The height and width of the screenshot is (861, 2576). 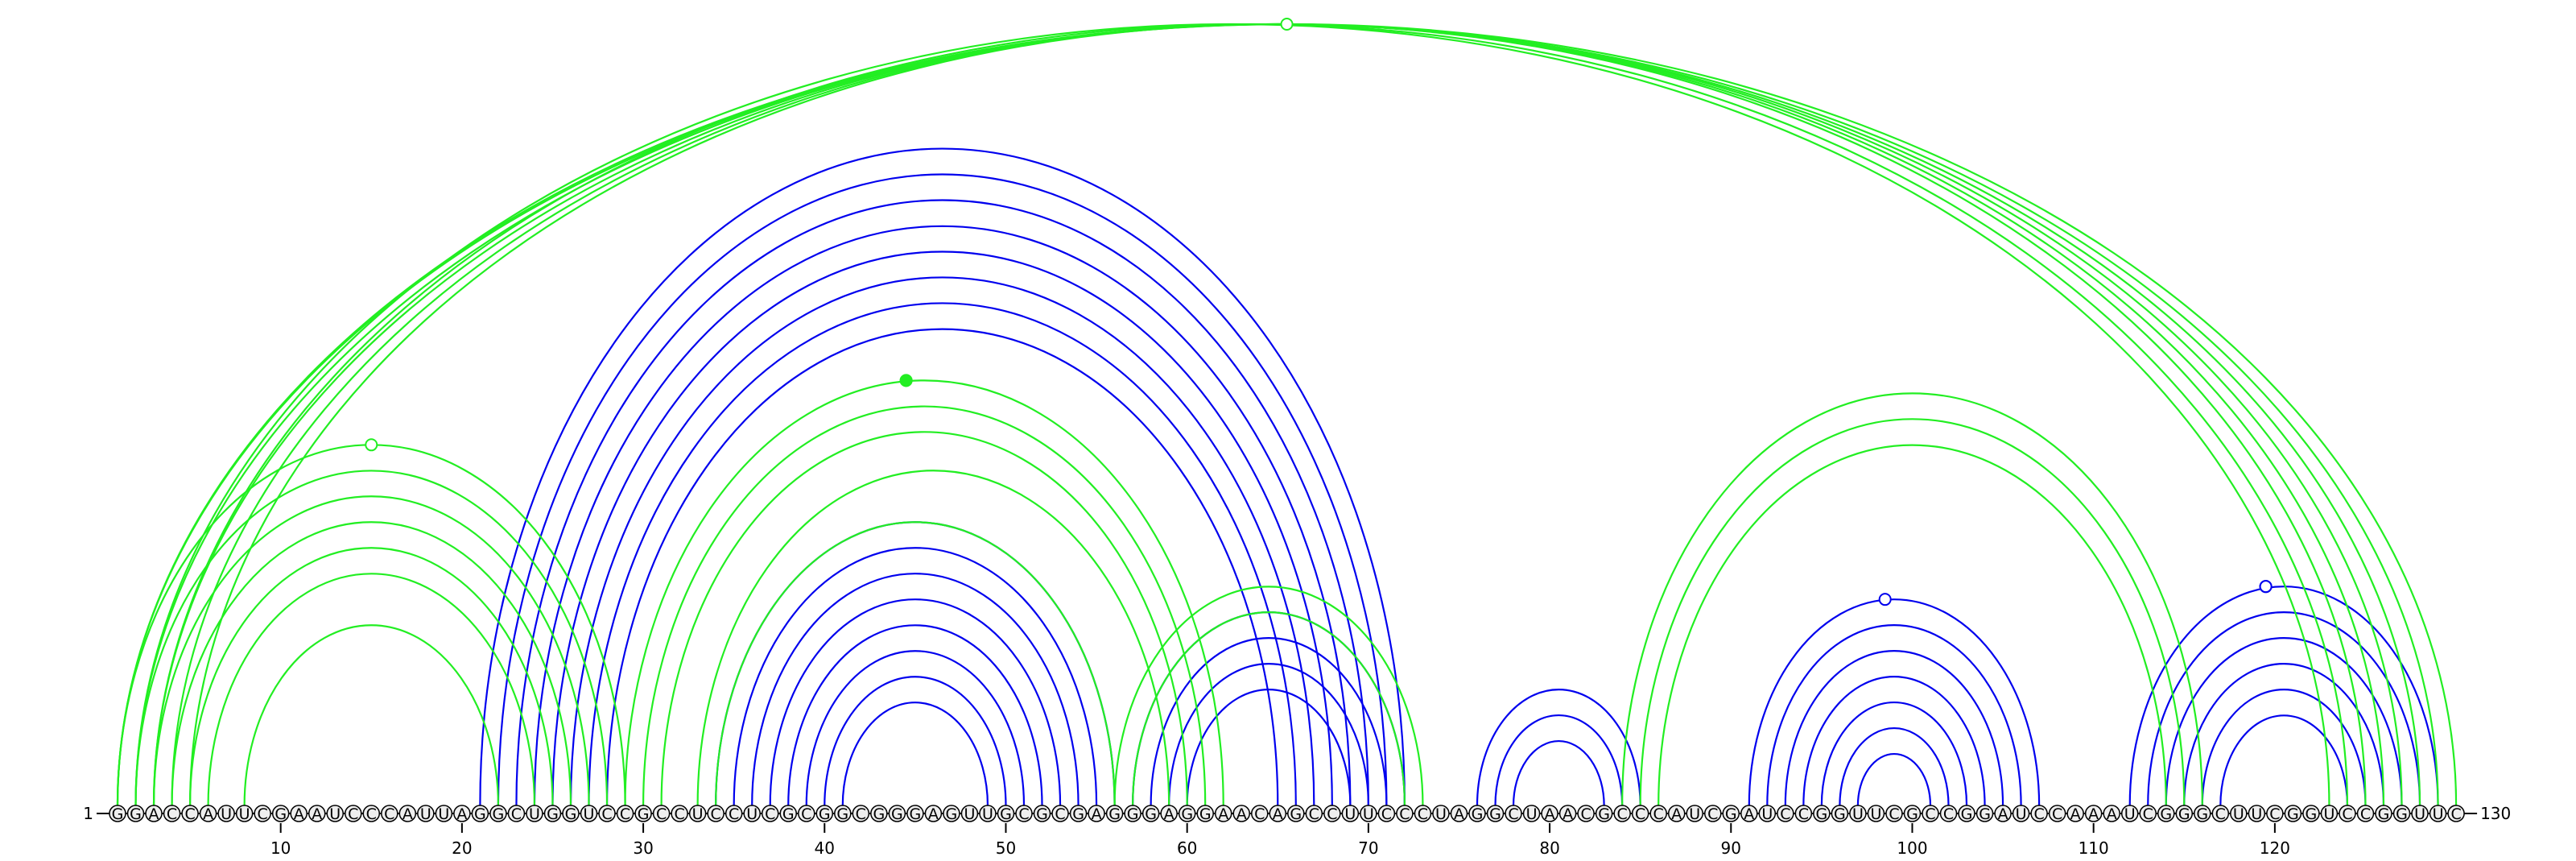 What do you see at coordinates (1006, 847) in the screenshot?
I see `tick-label: 50` at bounding box center [1006, 847].